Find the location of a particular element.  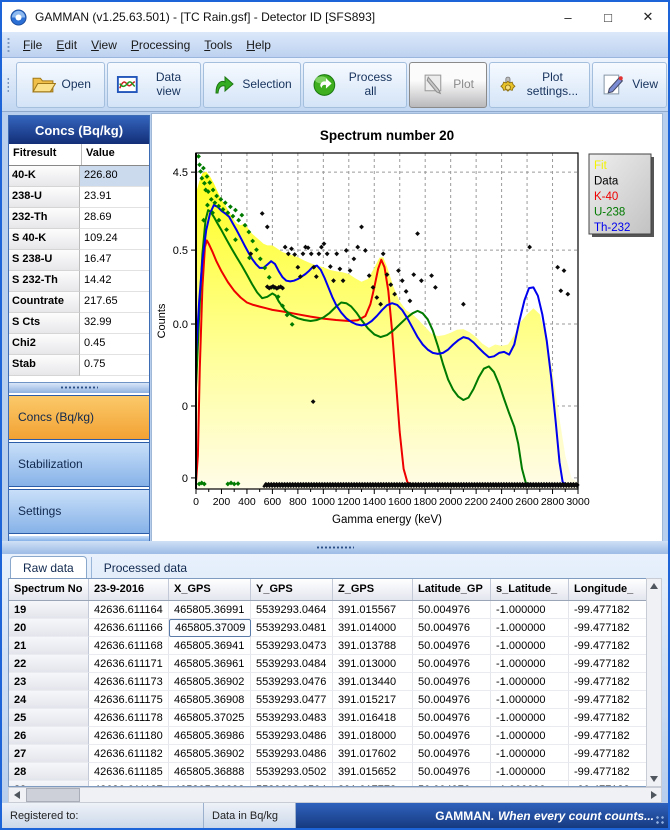

grid-cell: 391.013788 is located at coordinates (373, 646).